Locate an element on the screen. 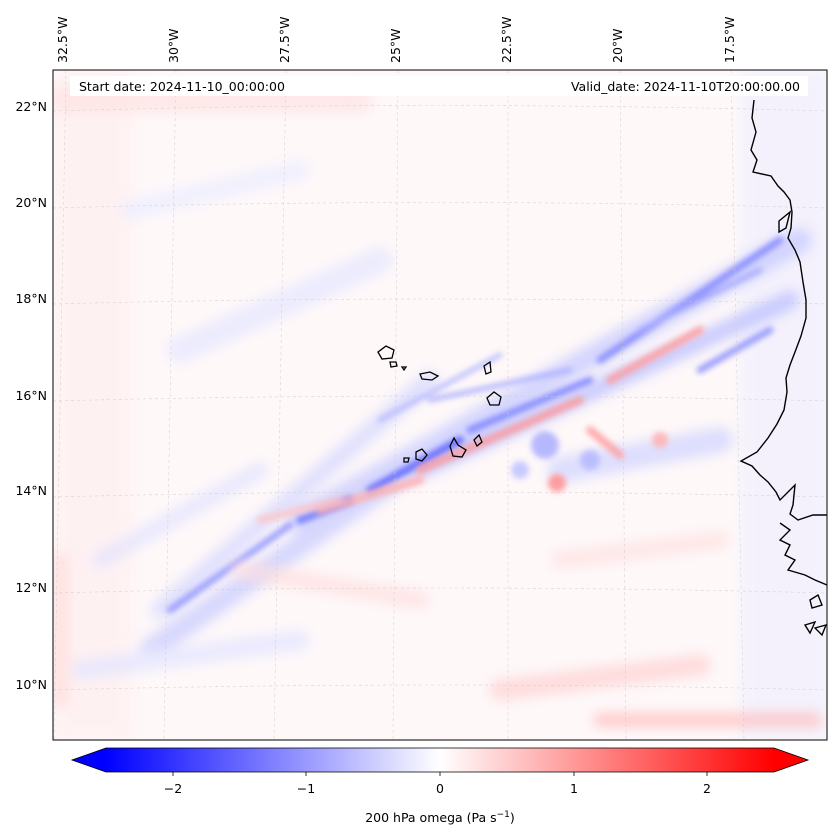  colorbar-title: 200 hPa omega (Pa s−1) is located at coordinates (440, 817).